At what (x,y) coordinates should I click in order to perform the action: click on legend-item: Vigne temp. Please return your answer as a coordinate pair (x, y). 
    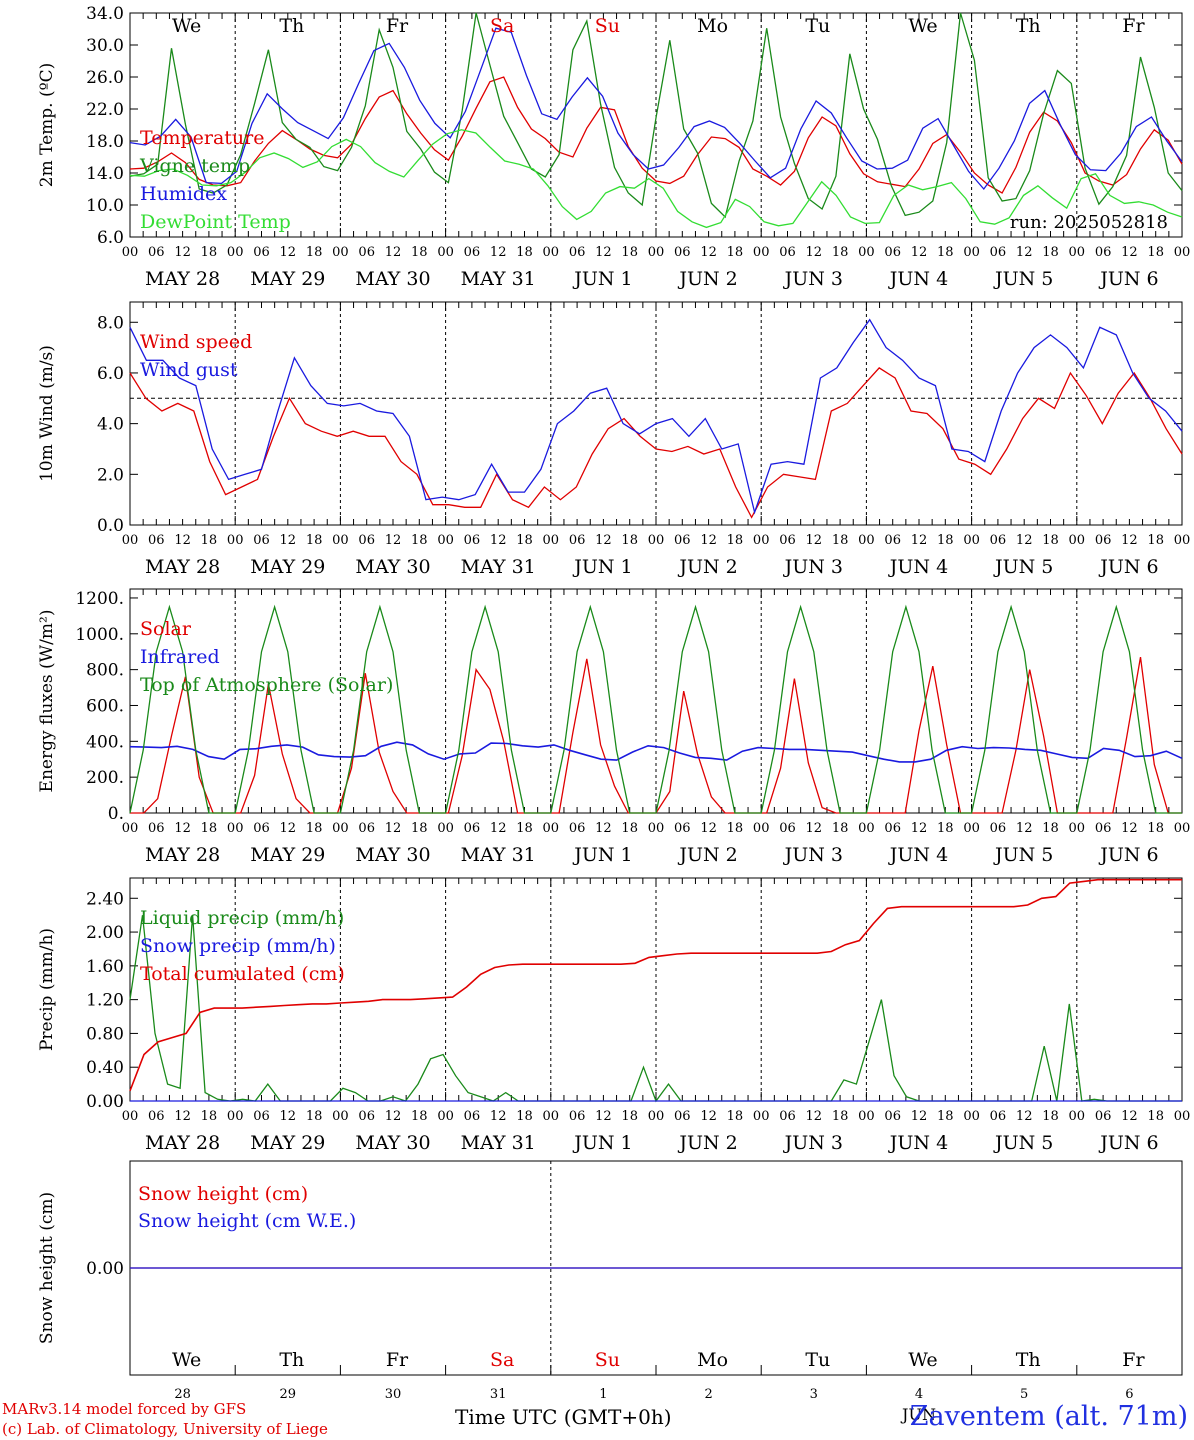
    Looking at the image, I should click on (194, 166).